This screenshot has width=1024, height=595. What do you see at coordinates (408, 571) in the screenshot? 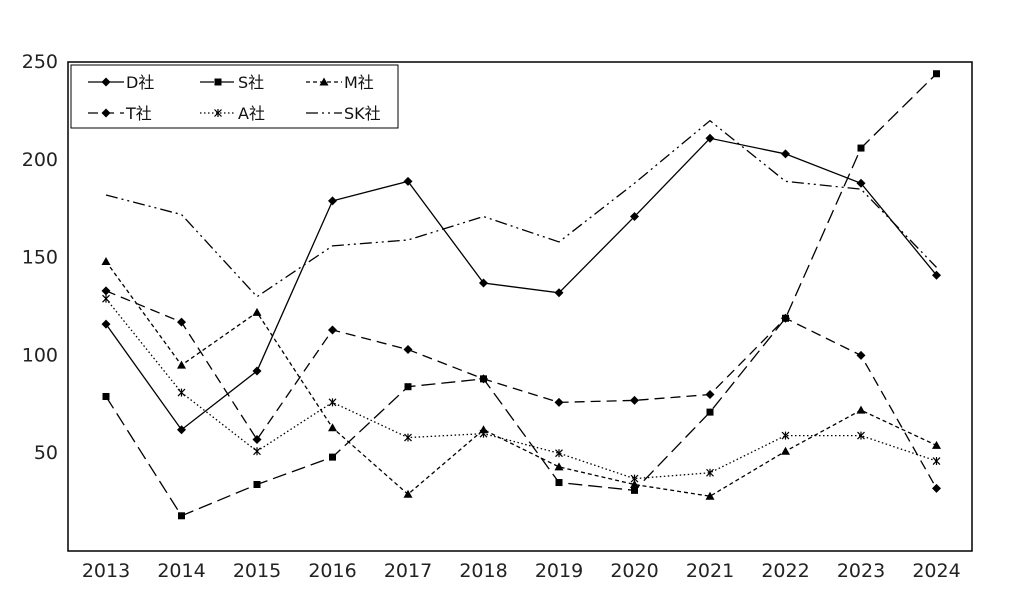
I see `x-tick-label: 2017` at bounding box center [408, 571].